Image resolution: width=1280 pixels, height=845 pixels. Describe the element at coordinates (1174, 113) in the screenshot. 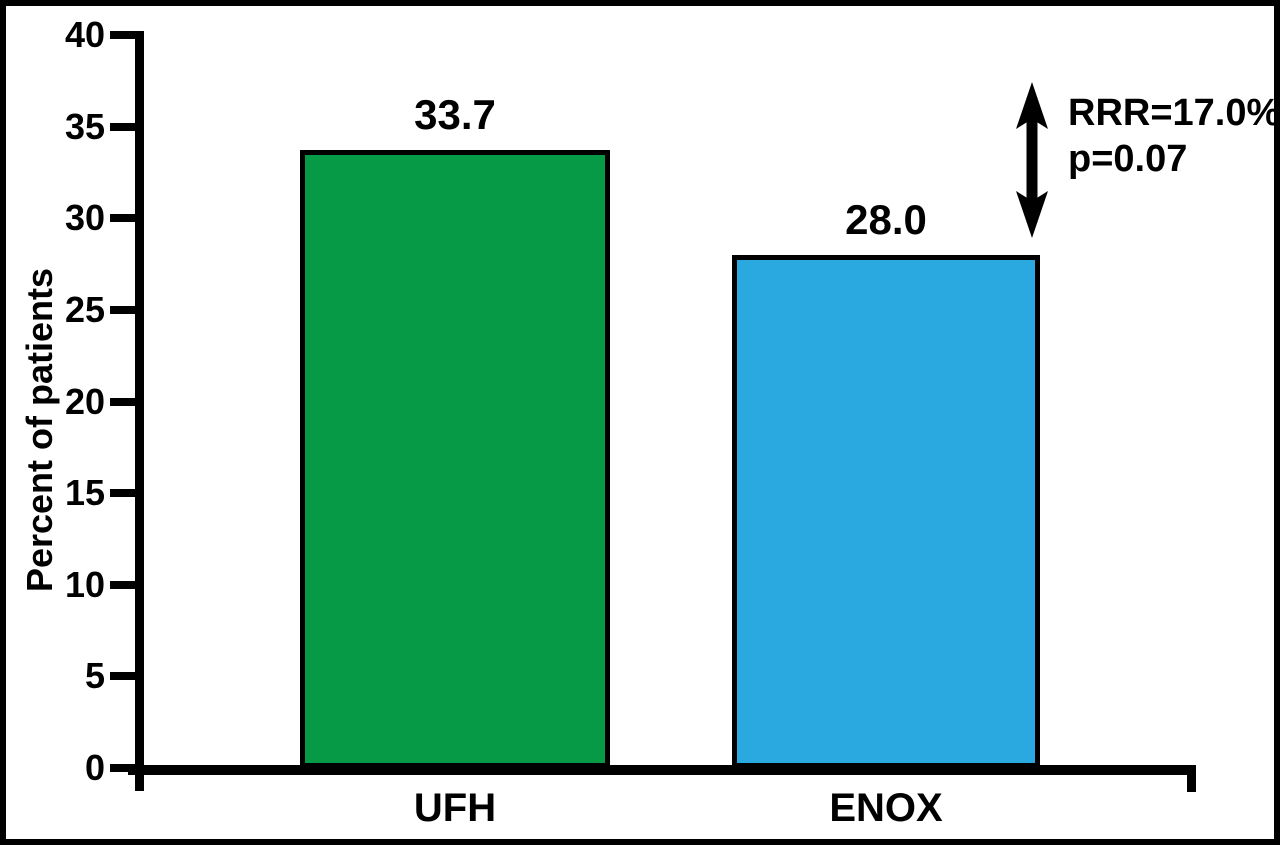

I see `annotation-line-rrr: RRR=17.0%` at that location.